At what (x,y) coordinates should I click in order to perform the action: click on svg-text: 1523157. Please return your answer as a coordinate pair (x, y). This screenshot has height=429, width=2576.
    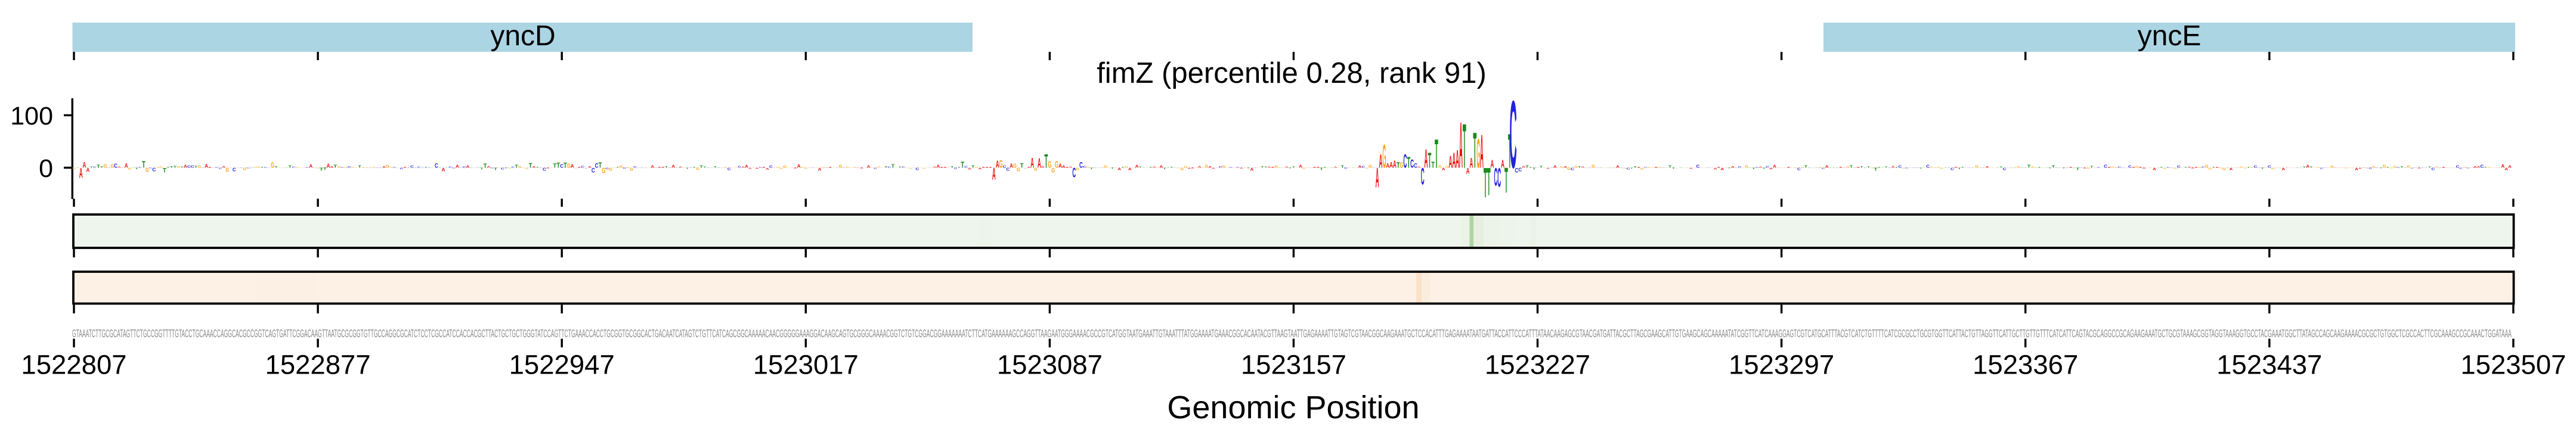
    Looking at the image, I should click on (1293, 365).